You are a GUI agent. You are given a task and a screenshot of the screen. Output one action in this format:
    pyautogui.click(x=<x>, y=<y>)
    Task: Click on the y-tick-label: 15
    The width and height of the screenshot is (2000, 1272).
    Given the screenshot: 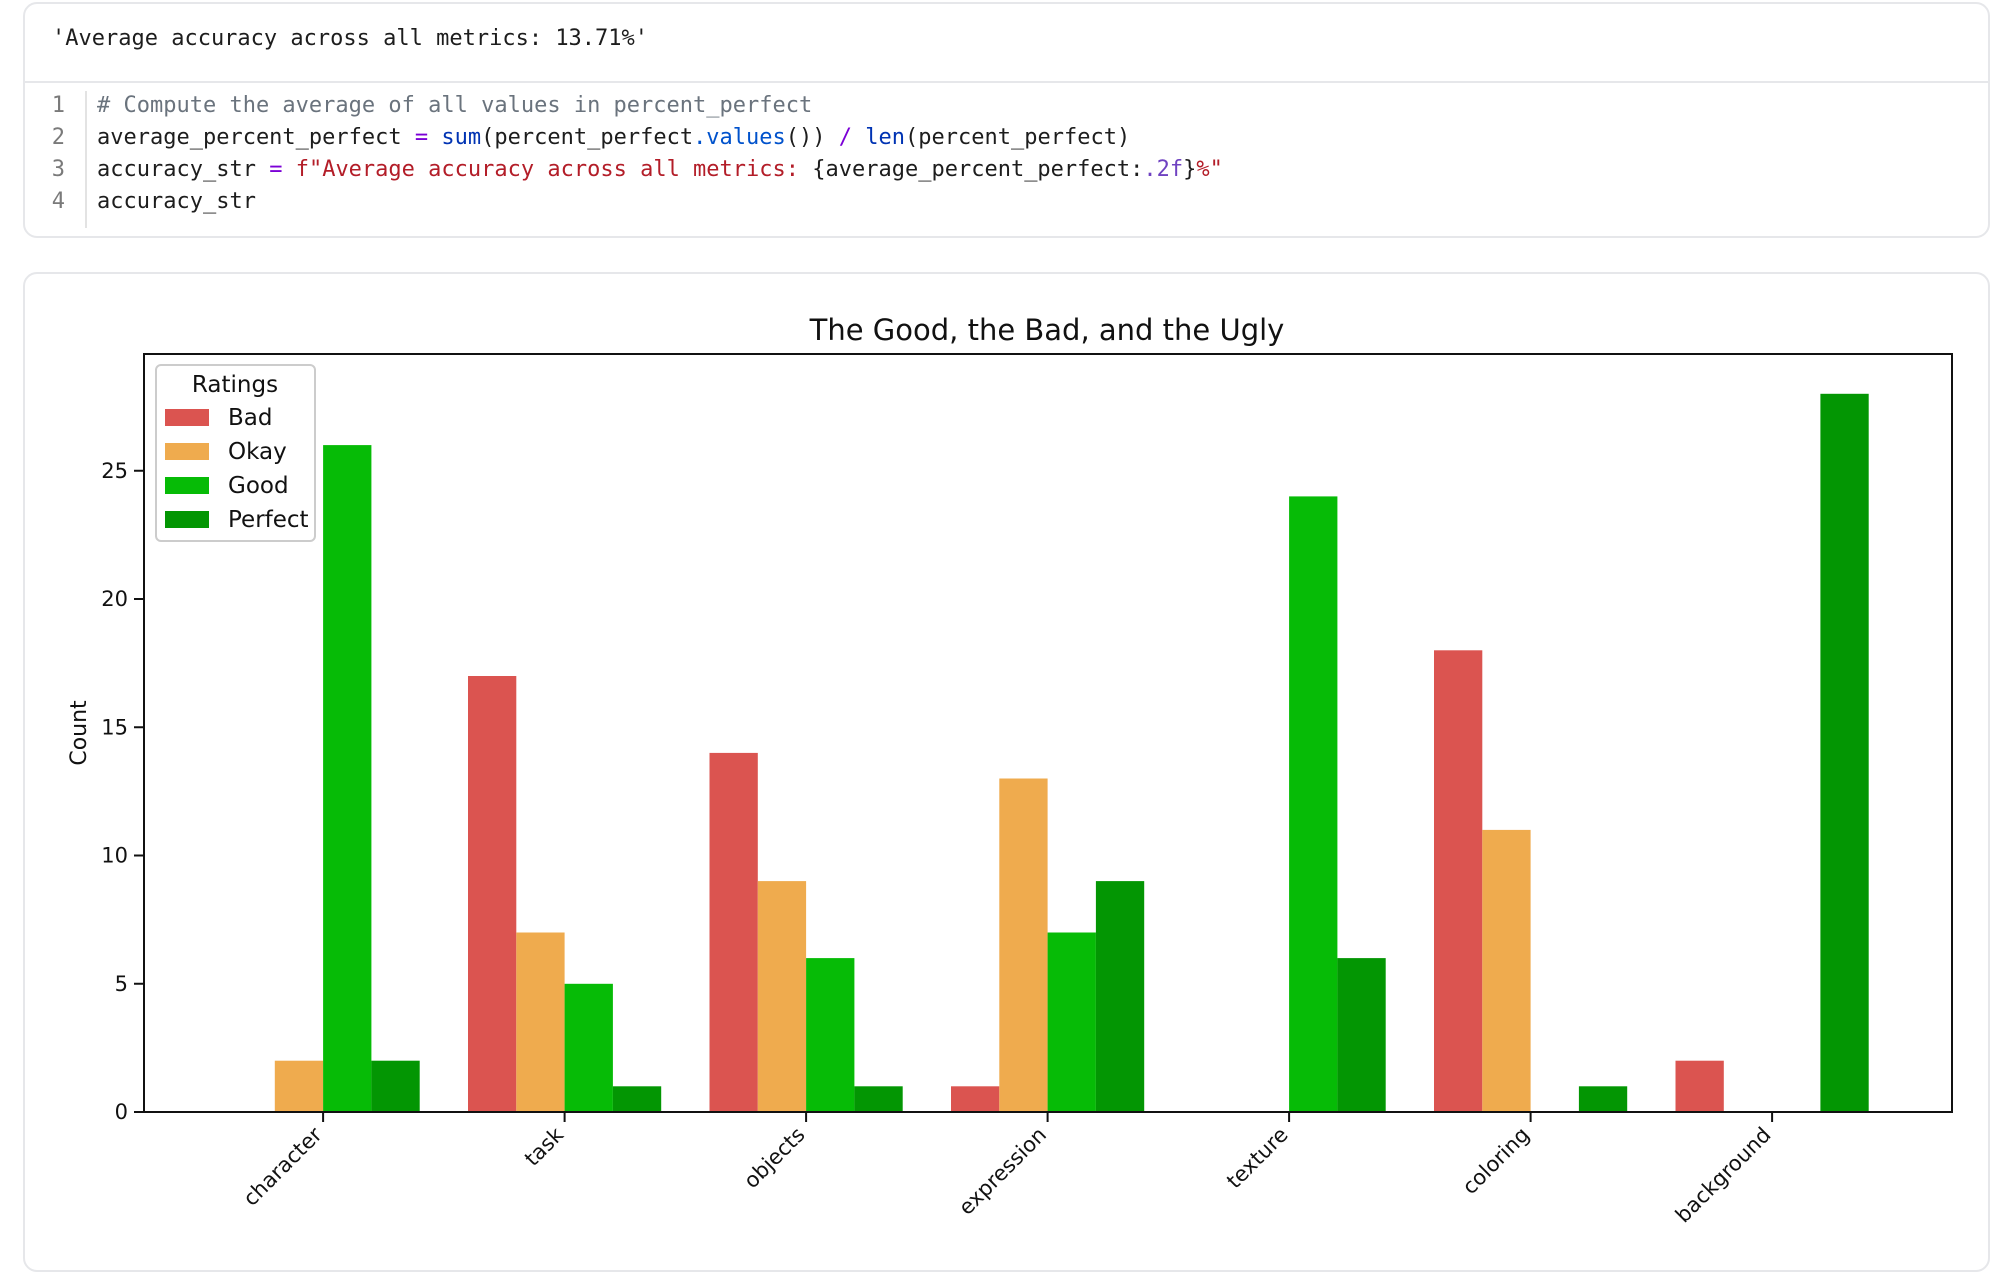 What is the action you would take?
    pyautogui.click(x=114, y=727)
    